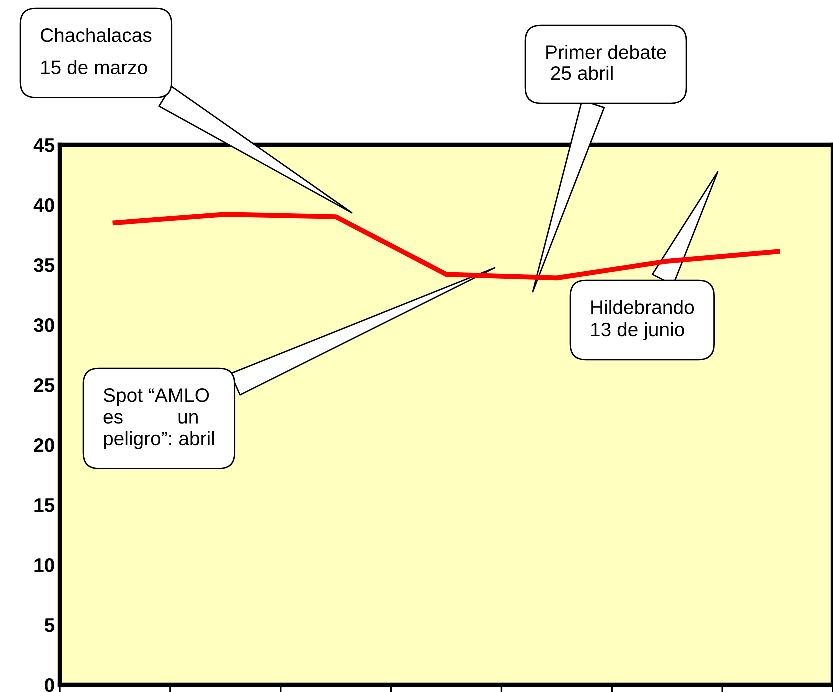 The width and height of the screenshot is (833, 692). Describe the element at coordinates (44, 565) in the screenshot. I see `y-tick-label: 10` at that location.